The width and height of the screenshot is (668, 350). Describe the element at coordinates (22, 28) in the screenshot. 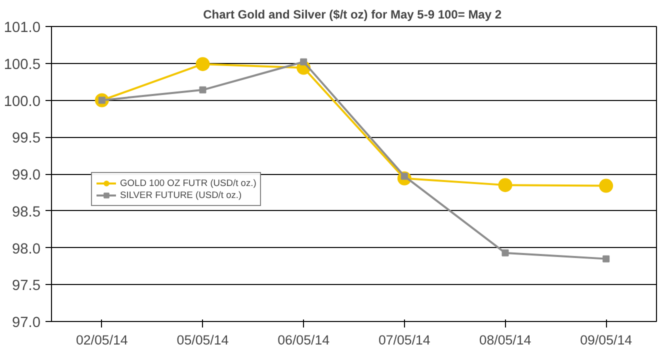

I see `y-tick-label: 101.0` at that location.